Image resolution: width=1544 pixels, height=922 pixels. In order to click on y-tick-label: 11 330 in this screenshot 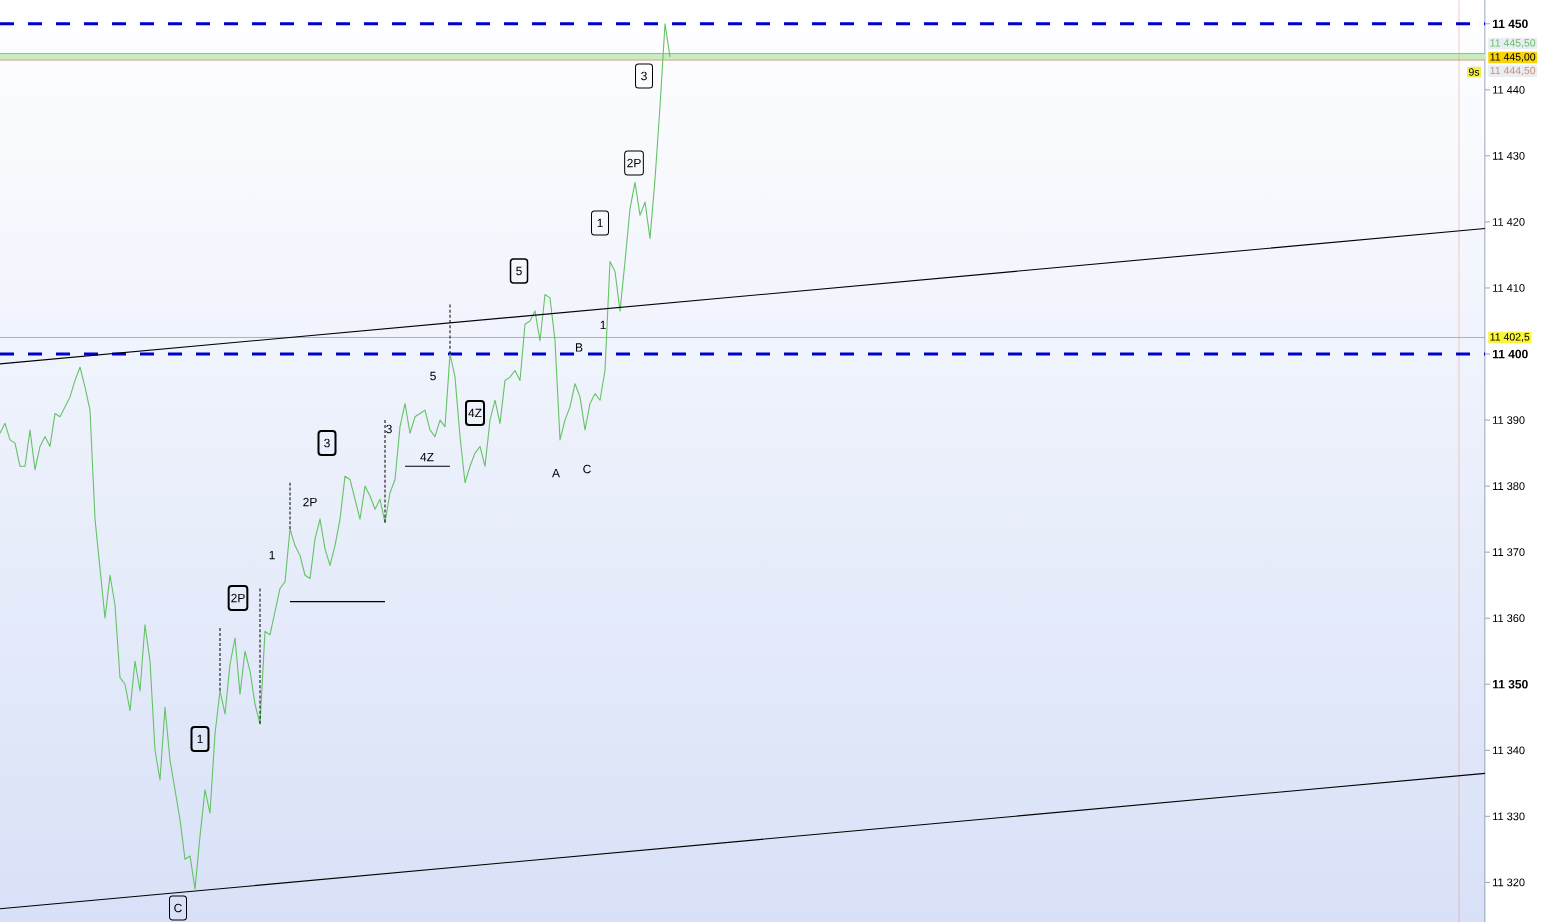, I will do `click(1509, 816)`.